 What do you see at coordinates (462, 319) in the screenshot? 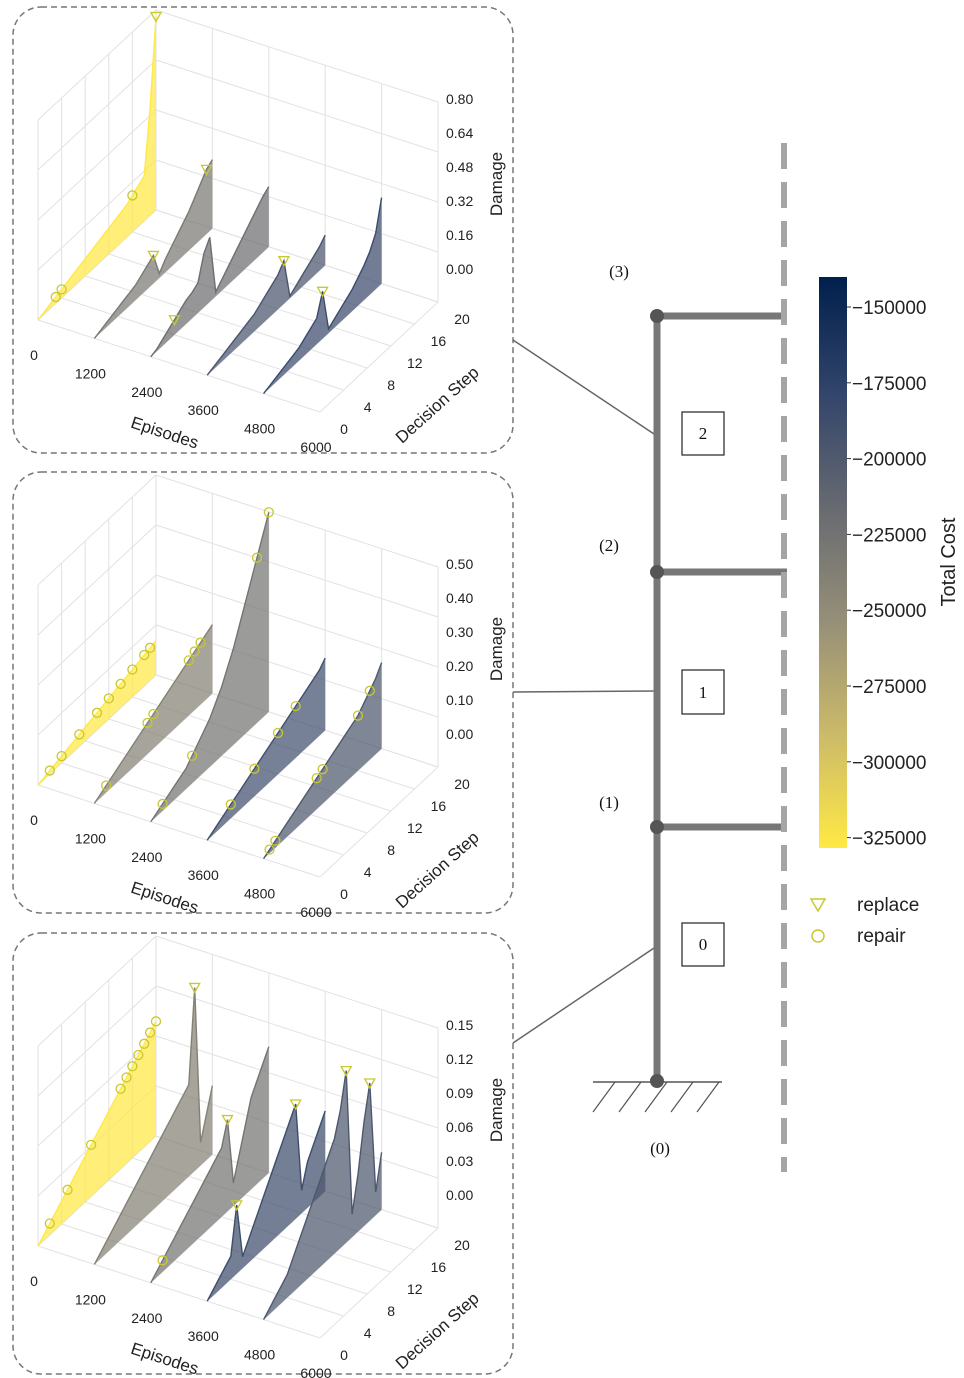
I see `y-tick-label: 20` at bounding box center [462, 319].